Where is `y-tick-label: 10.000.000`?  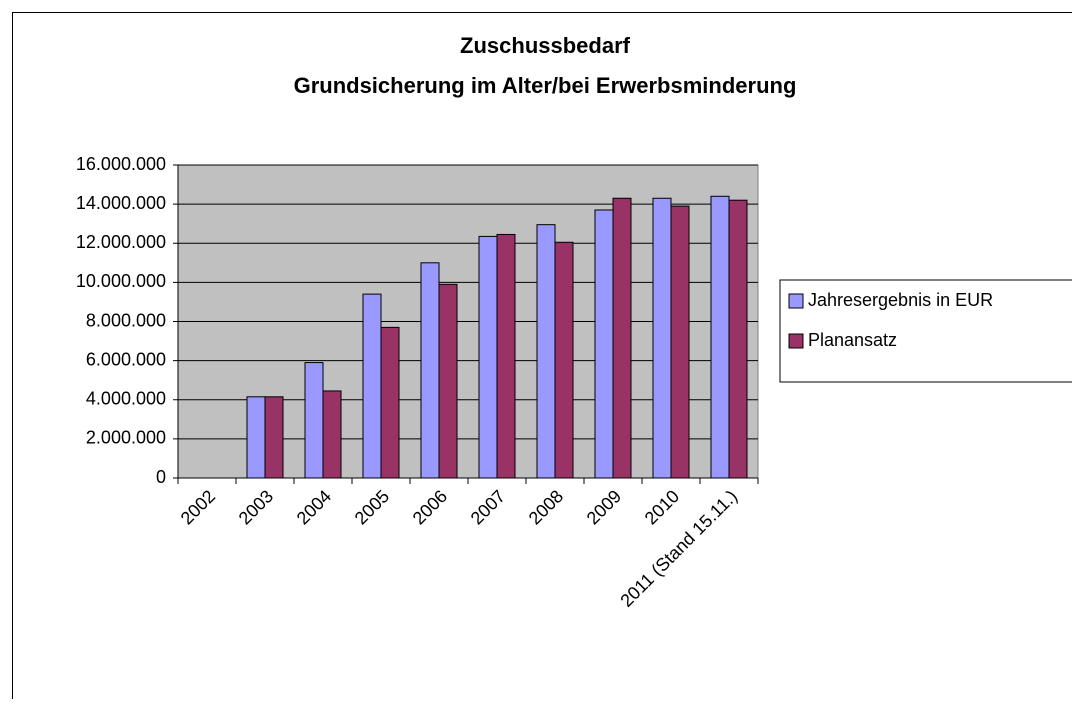
y-tick-label: 10.000.000 is located at coordinates (121, 281).